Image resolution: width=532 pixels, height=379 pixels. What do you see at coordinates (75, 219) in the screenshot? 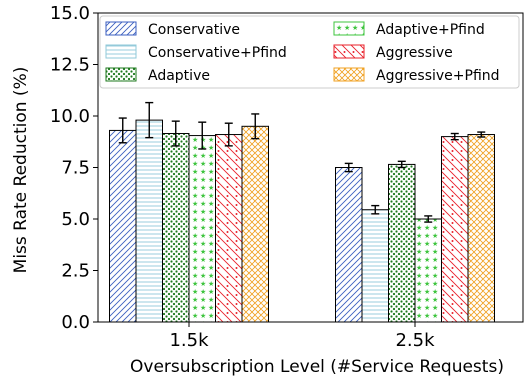
I see `y-tick-label: 5.0` at bounding box center [75, 219].